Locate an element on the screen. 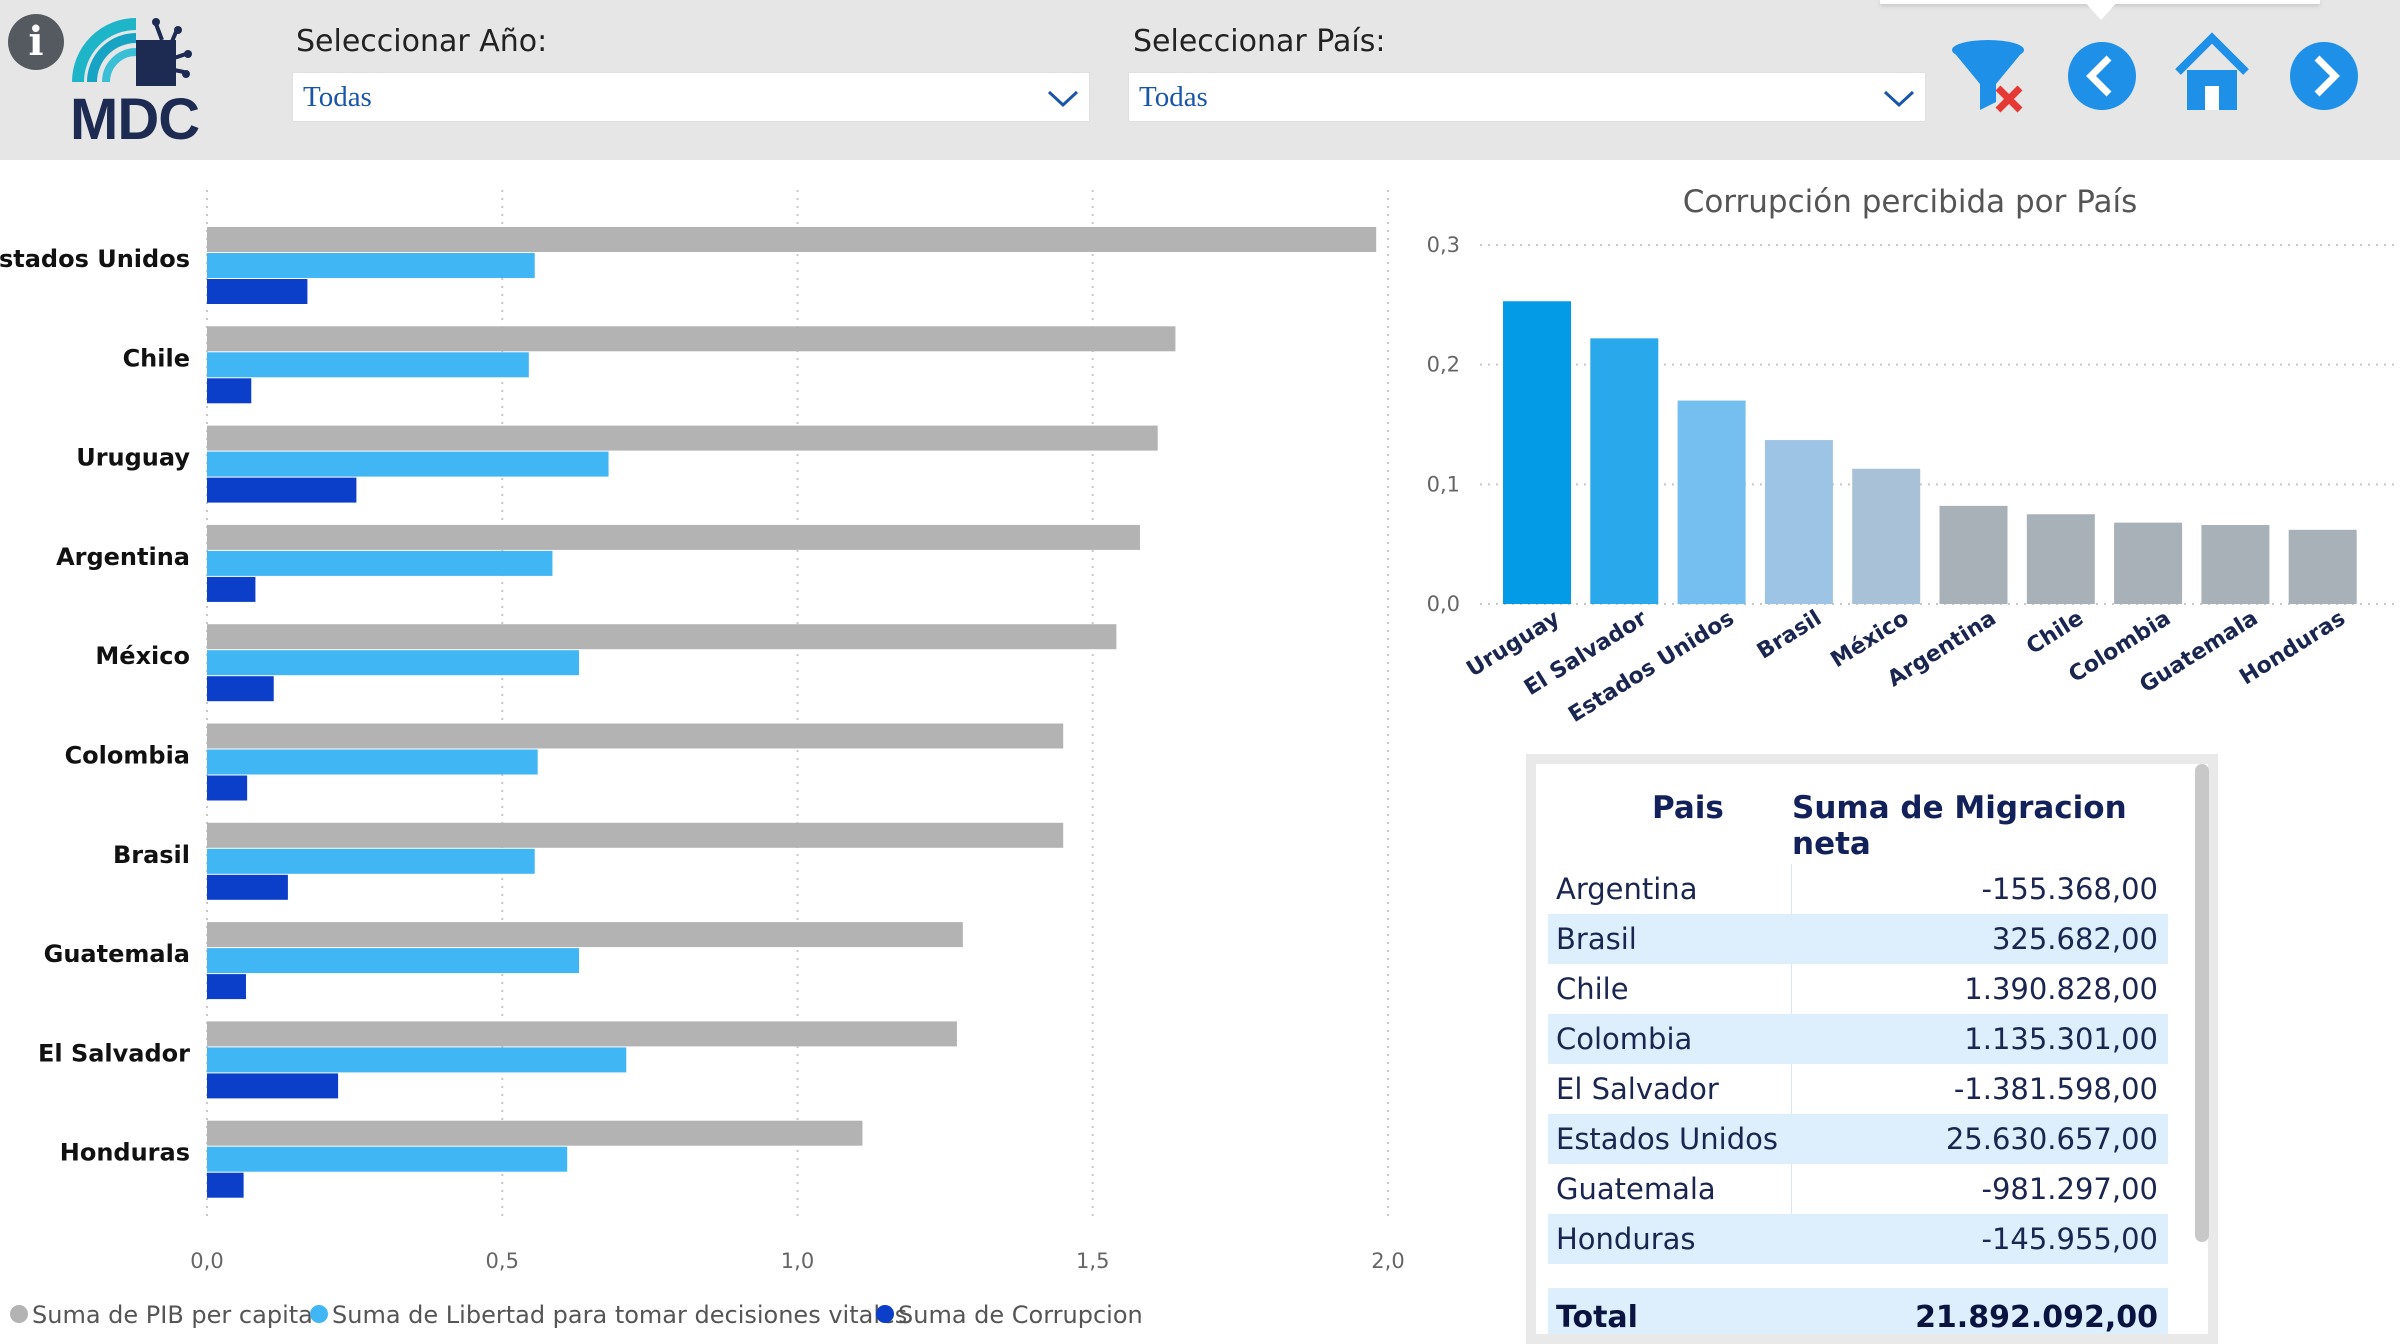  forward-icon is located at coordinates (2324, 76).